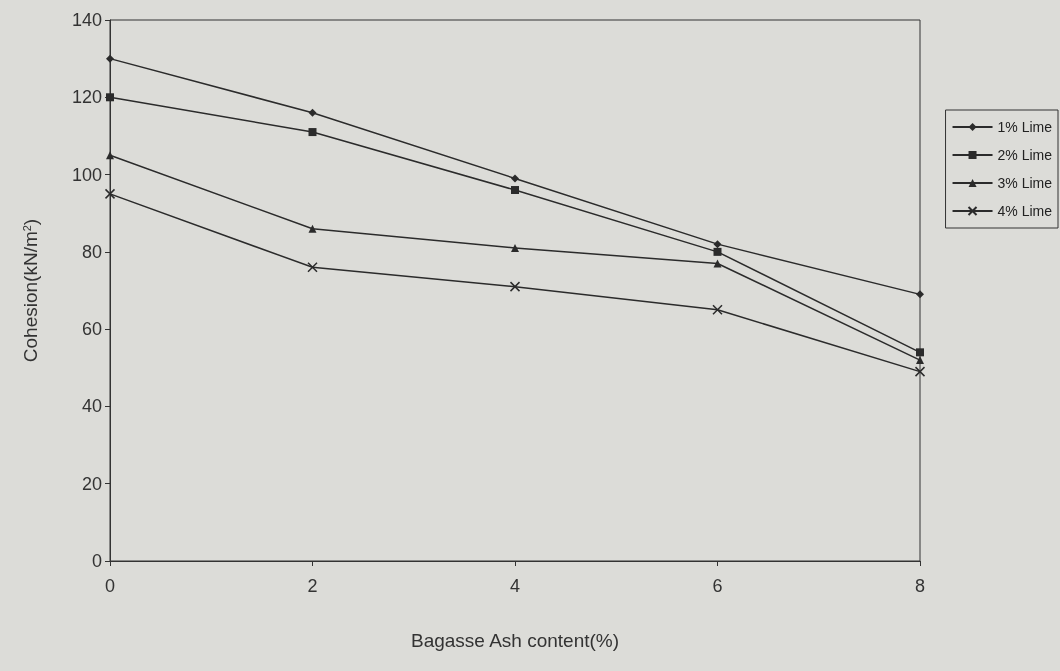  What do you see at coordinates (91, 483) in the screenshot?
I see `y-tick-label: 20` at bounding box center [91, 483].